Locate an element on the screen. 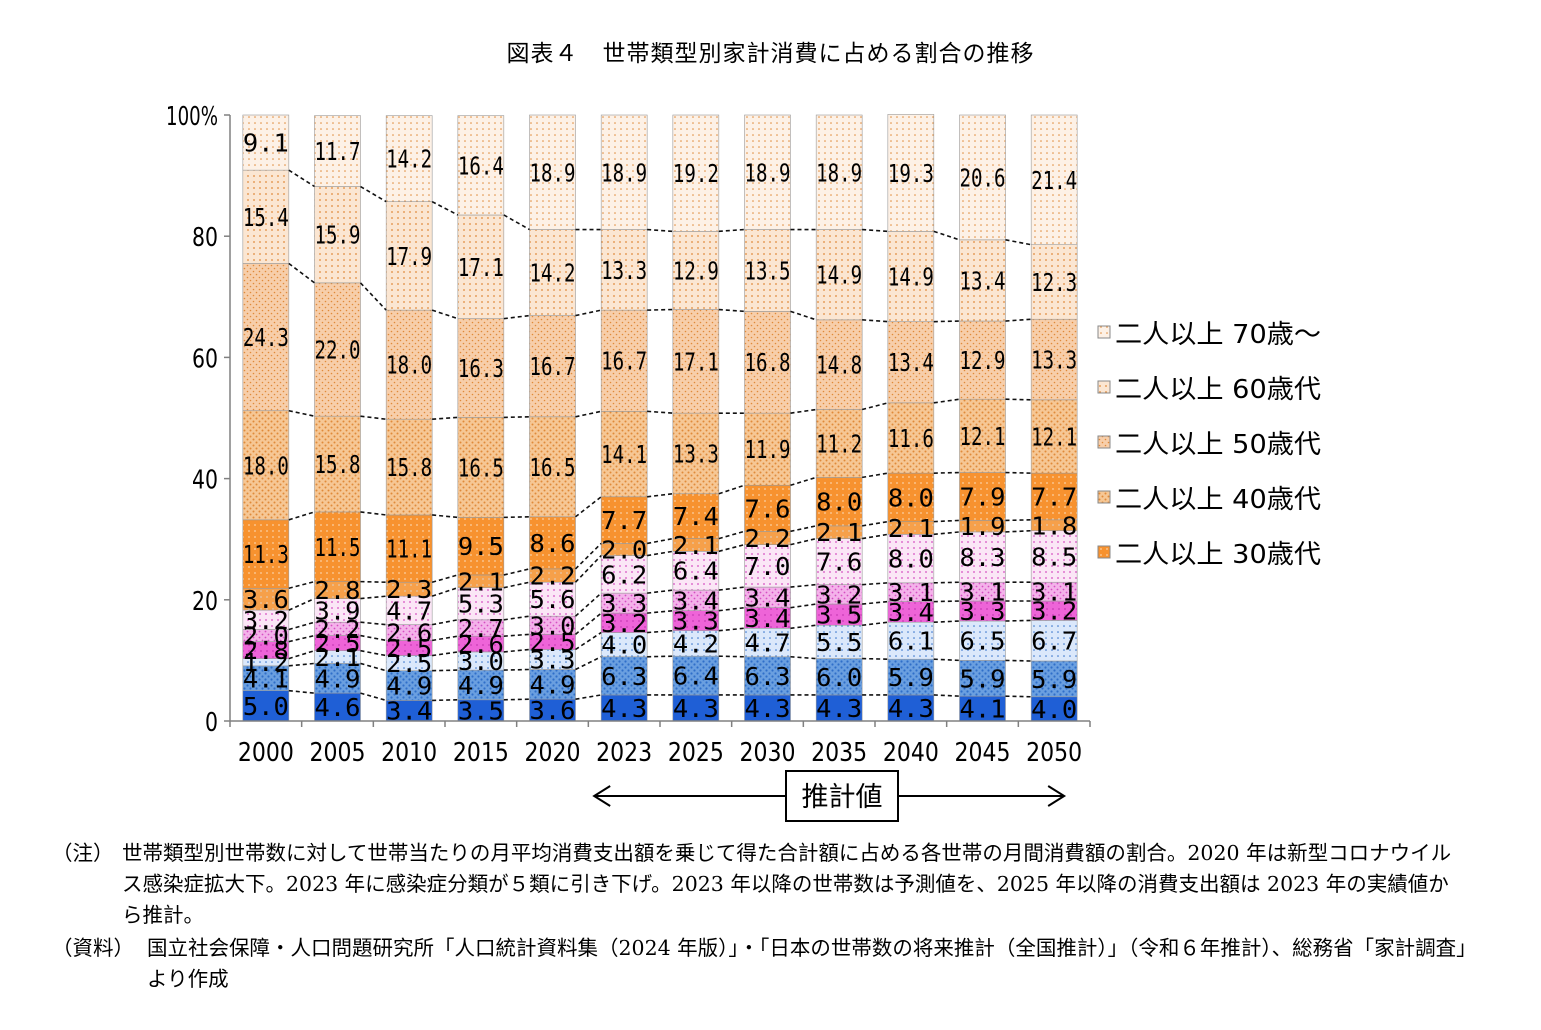 This screenshot has width=1541, height=1030. data-label: 17.1 is located at coordinates (696, 361).